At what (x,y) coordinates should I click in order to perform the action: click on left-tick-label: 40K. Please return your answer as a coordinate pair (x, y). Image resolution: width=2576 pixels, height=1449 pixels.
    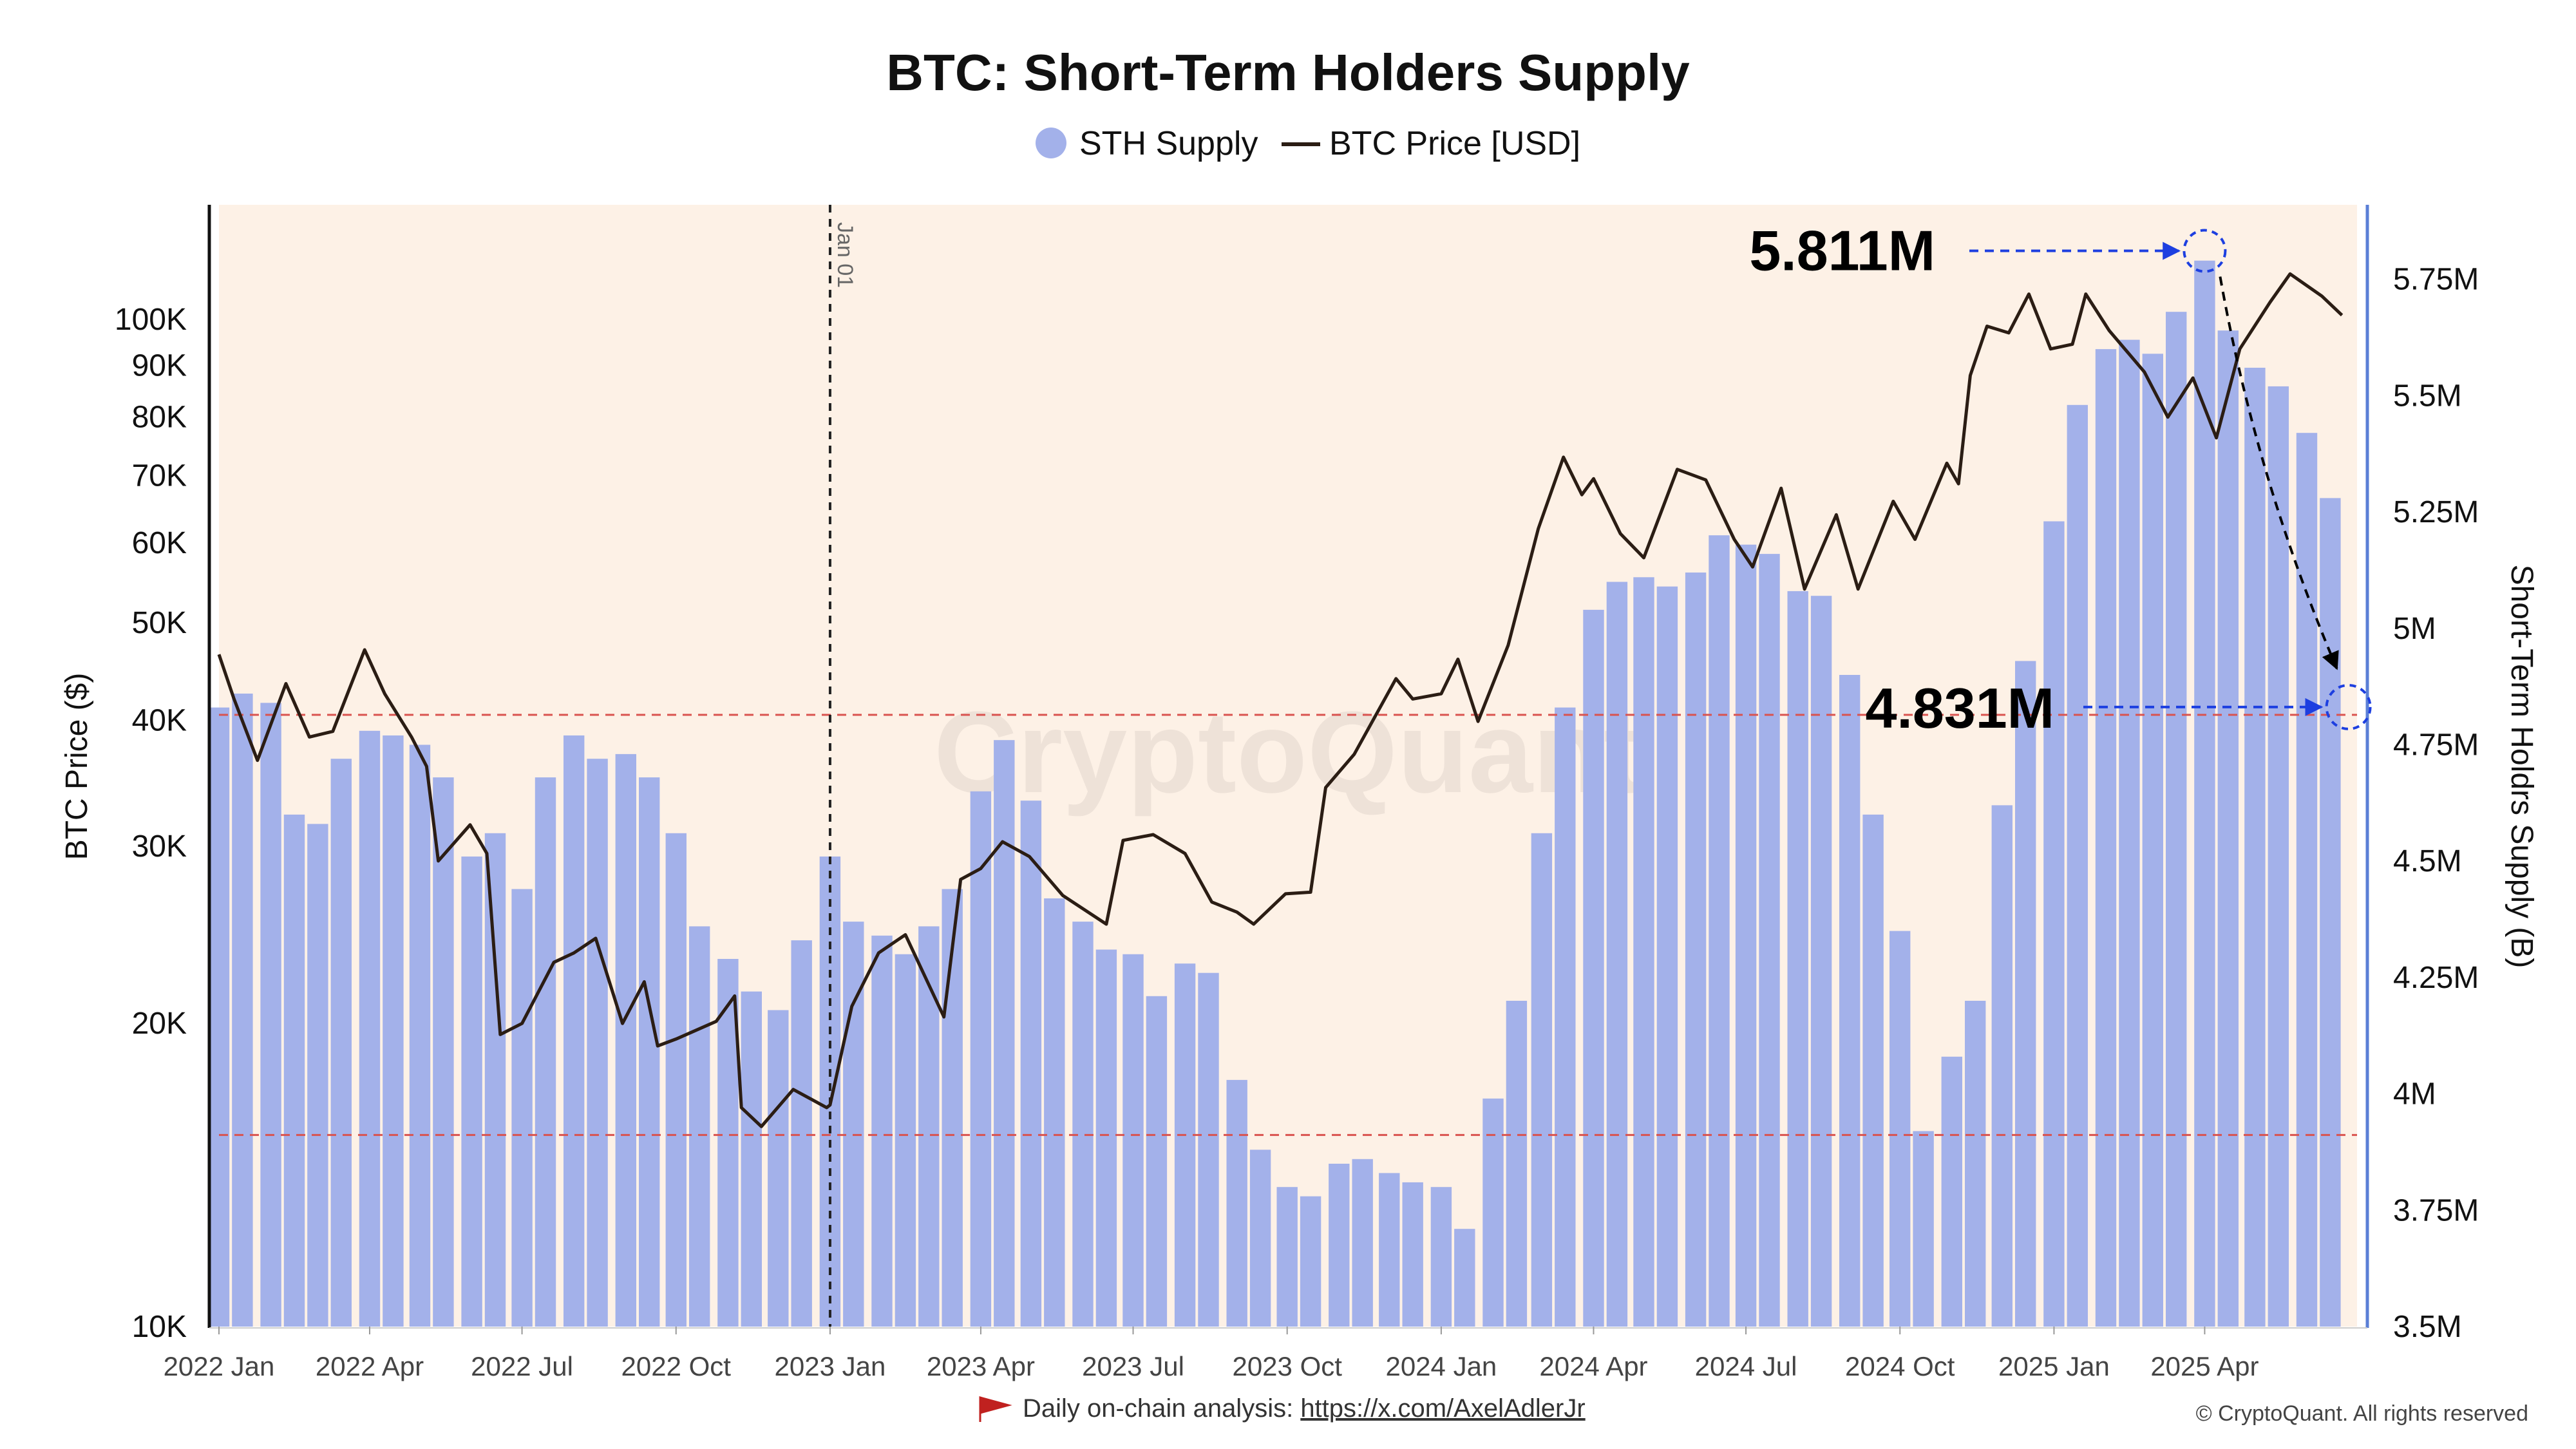
    Looking at the image, I should click on (159, 720).